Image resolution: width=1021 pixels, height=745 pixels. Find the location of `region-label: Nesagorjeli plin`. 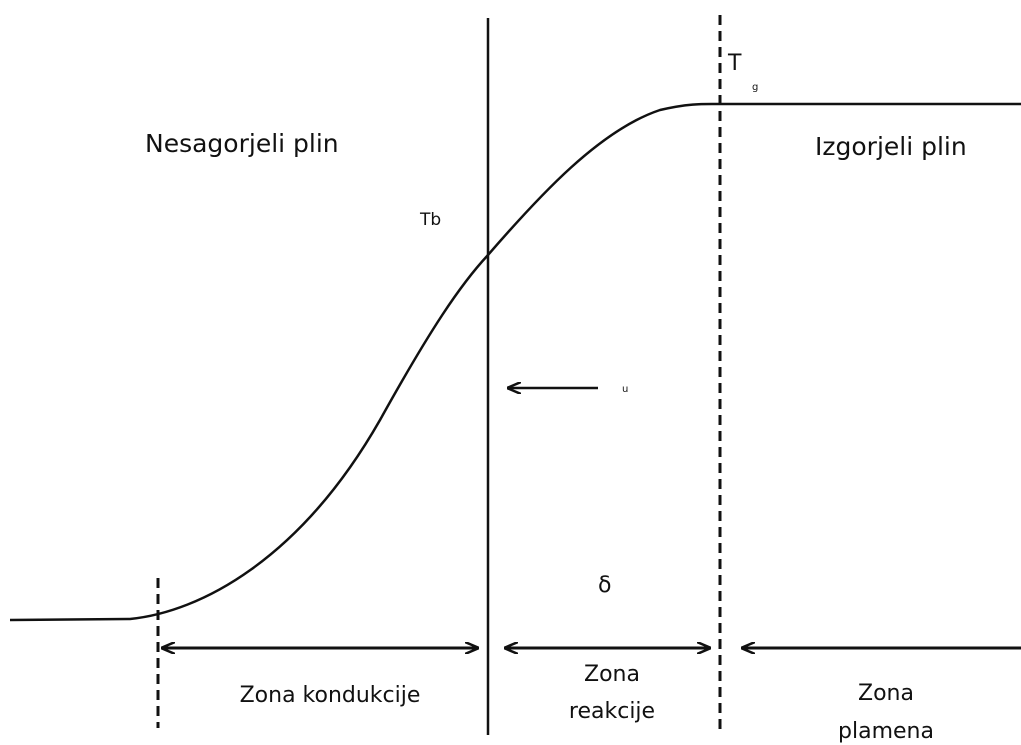

region-label: Nesagorjeli plin is located at coordinates (242, 143).